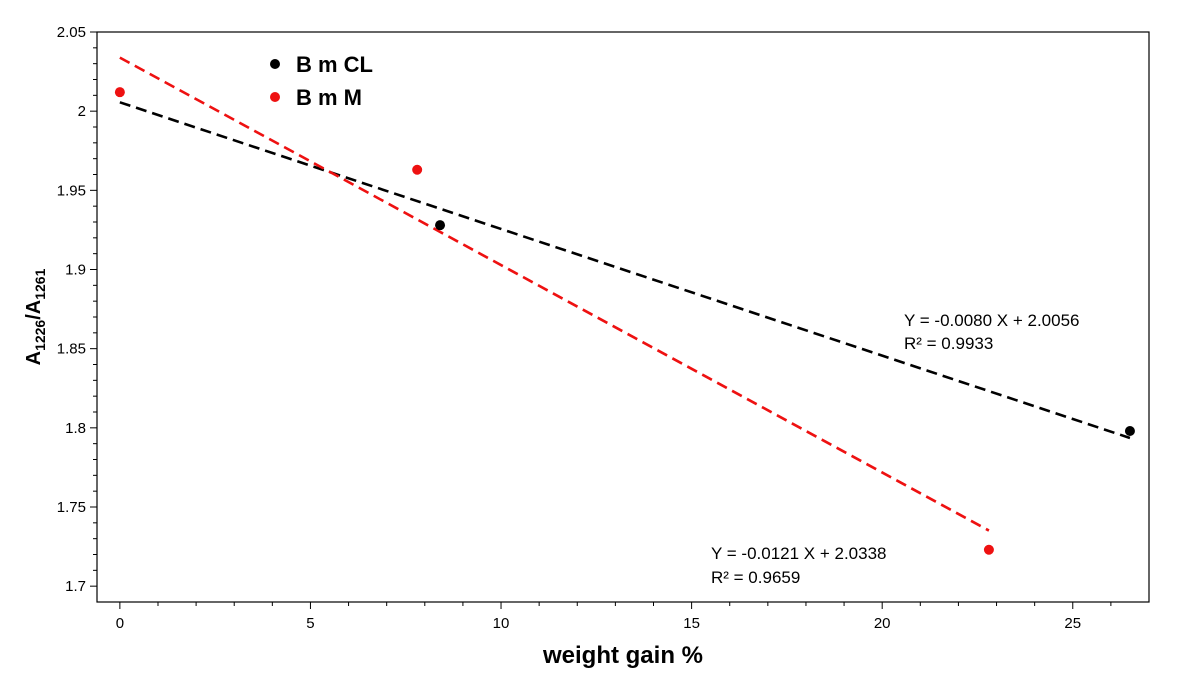 The image size is (1179, 678). I want to click on x-tick-label: 10, so click(501, 623).